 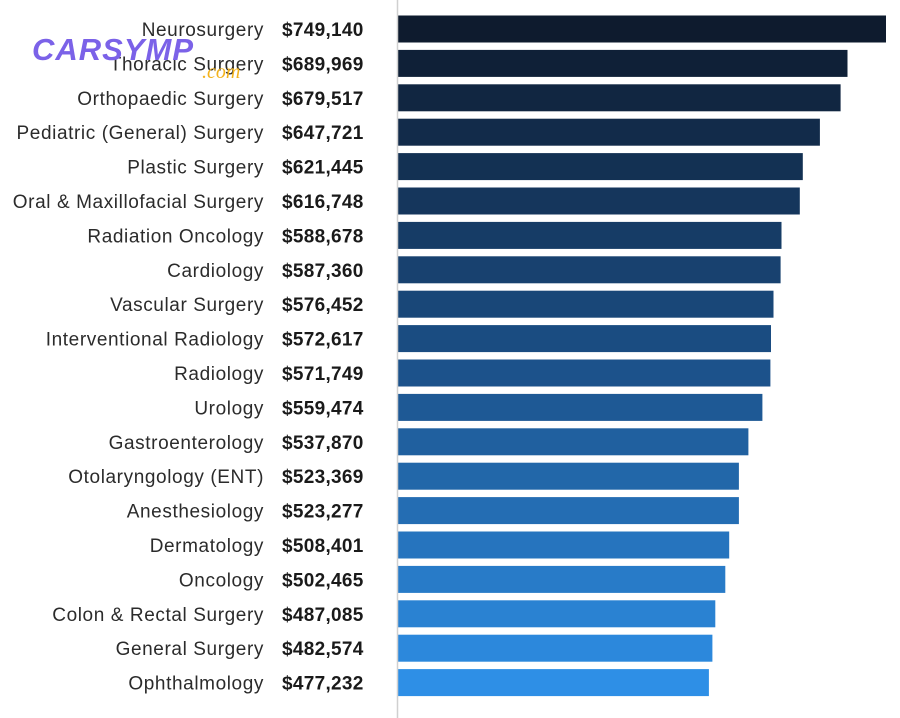 What do you see at coordinates (323, 649) in the screenshot?
I see `value-label: $482,574` at bounding box center [323, 649].